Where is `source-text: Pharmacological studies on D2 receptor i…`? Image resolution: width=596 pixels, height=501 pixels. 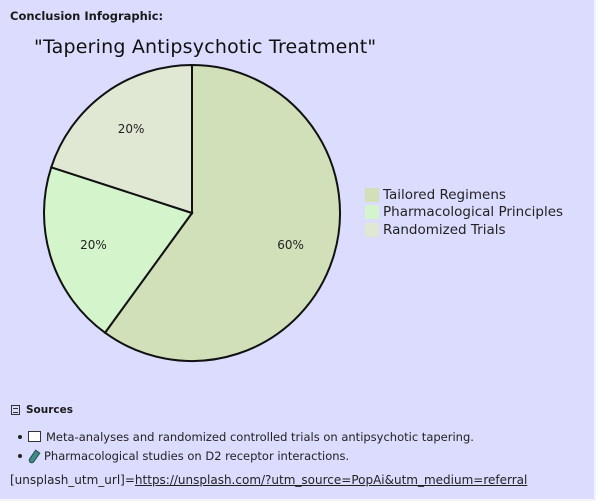 source-text: Pharmacological studies on D2 receptor i… is located at coordinates (197, 455).